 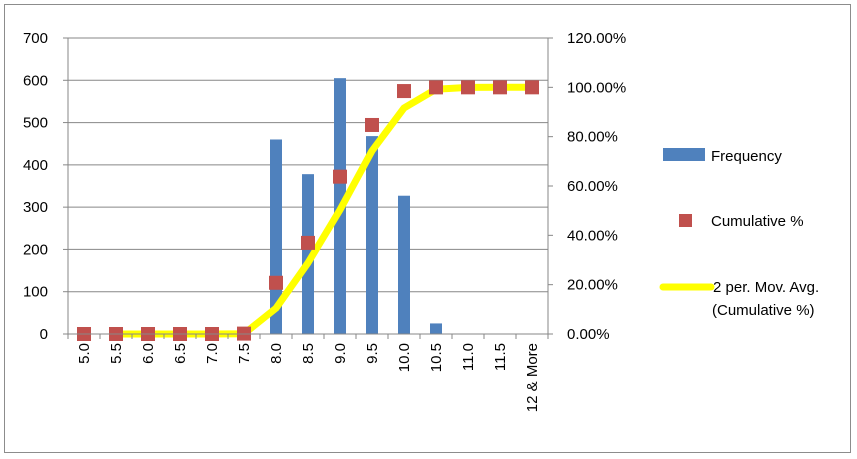 I want to click on x-tick-label: 5.0, so click(x=84, y=353).